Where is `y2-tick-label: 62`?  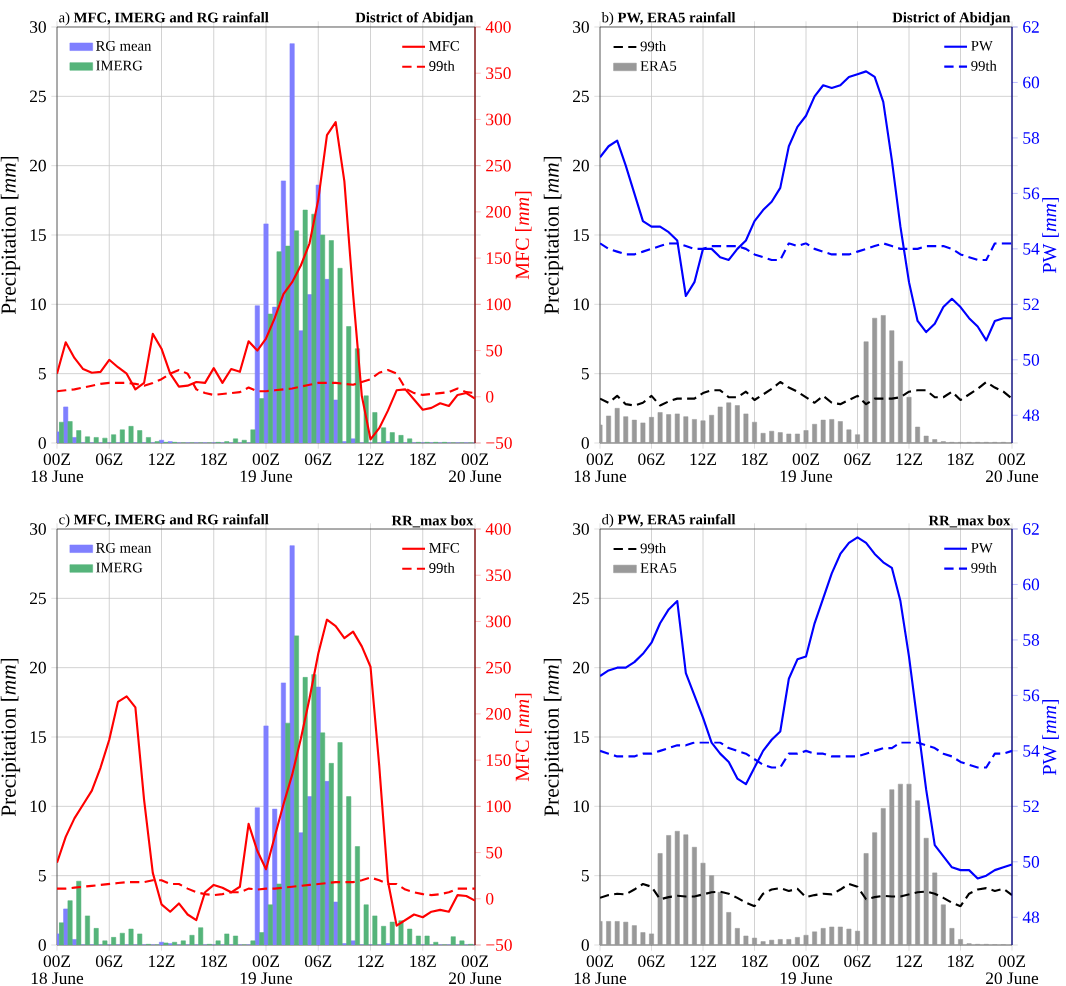
y2-tick-label: 62 is located at coordinates (1031, 27).